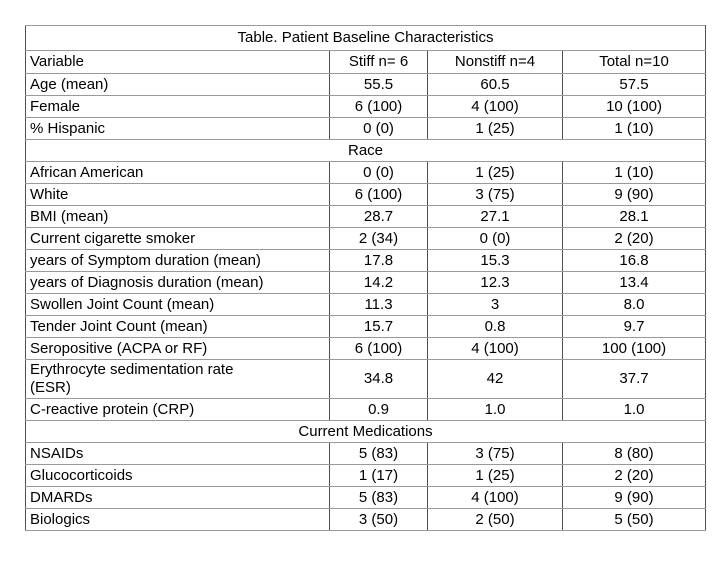  I want to click on row-label: African American, so click(177, 172).